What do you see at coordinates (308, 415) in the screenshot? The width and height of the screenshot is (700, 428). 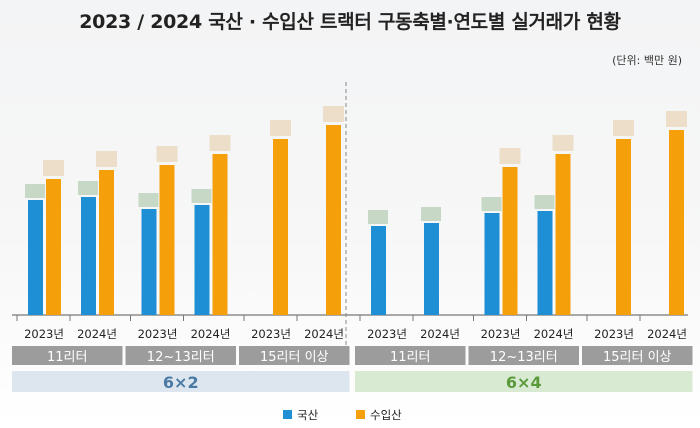 I see `legend-label-domestic: 국산` at bounding box center [308, 415].